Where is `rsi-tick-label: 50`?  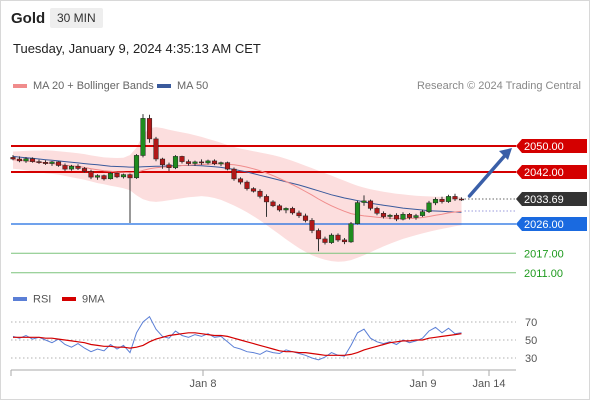
rsi-tick-label: 50 is located at coordinates (531, 341).